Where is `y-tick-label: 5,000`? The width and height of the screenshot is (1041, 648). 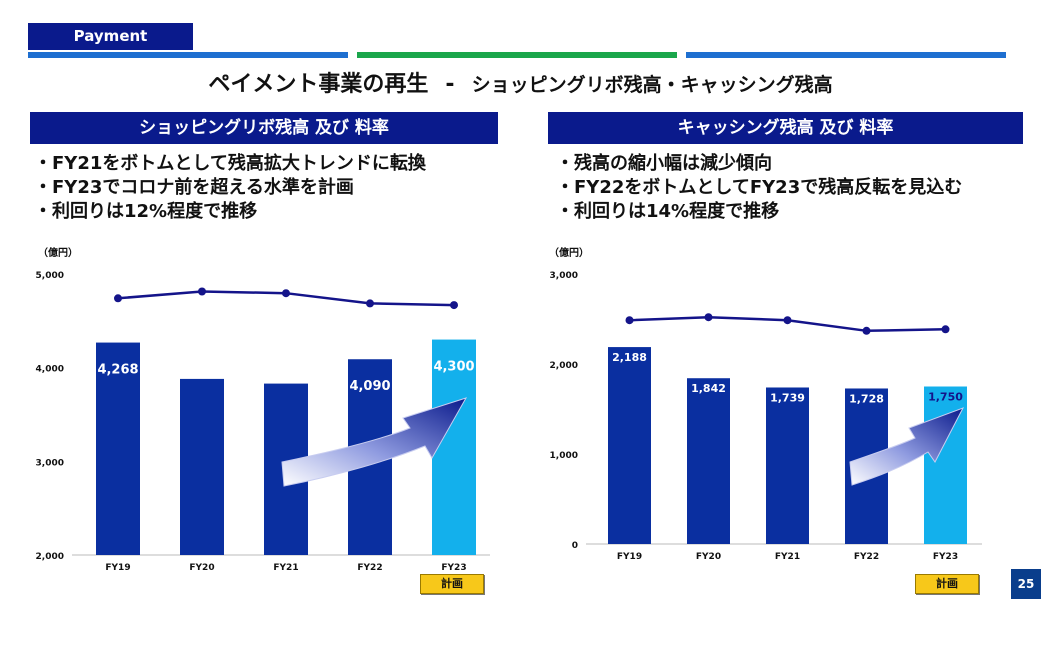 y-tick-label: 5,000 is located at coordinates (50, 276).